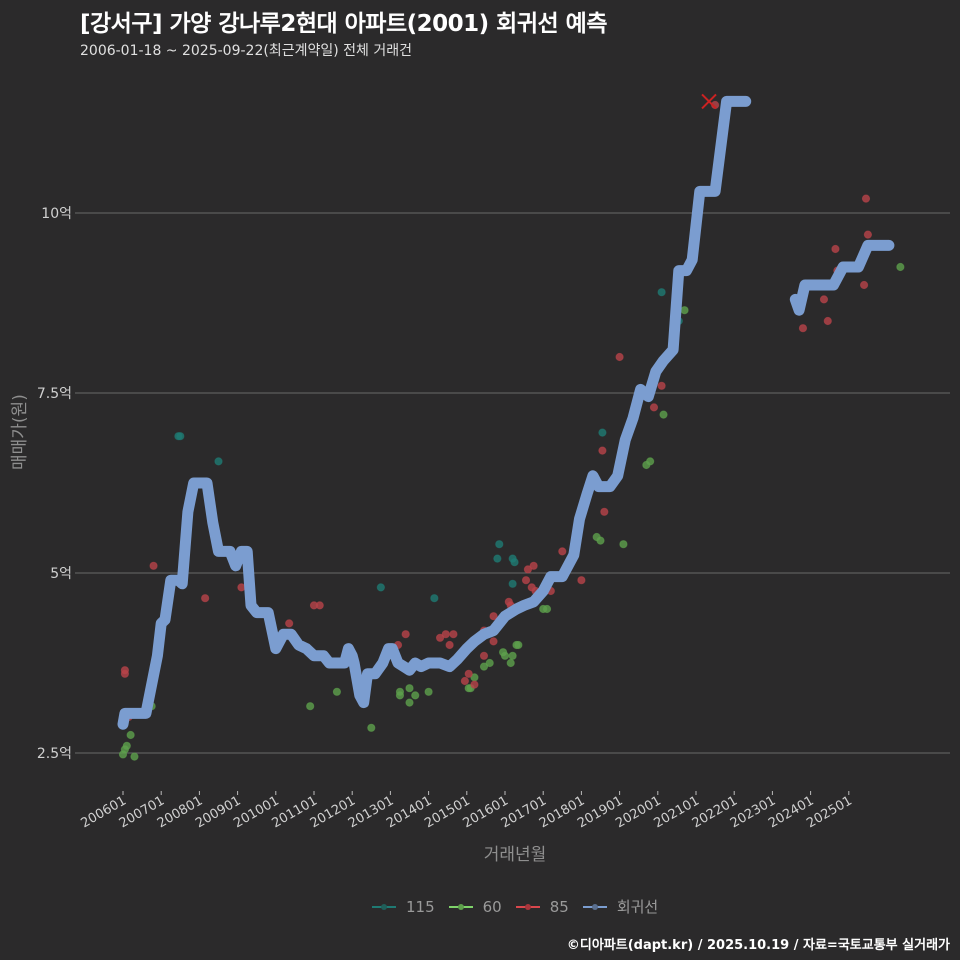 This screenshot has width=960, height=960. Describe the element at coordinates (492, 906) in the screenshot. I see `legend-label: 60` at that location.